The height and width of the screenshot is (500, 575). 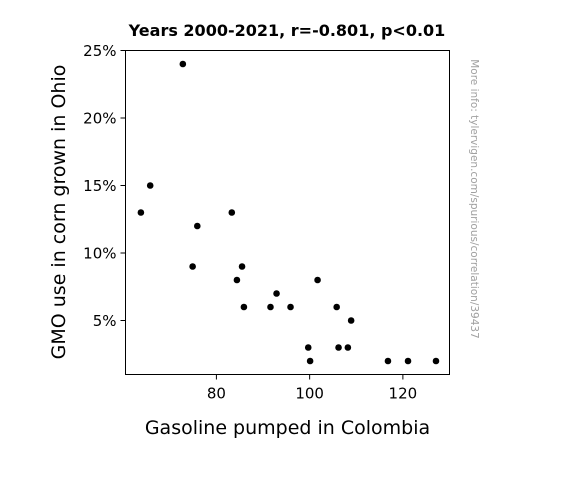 What do you see at coordinates (216, 394) in the screenshot?
I see `x-tick-label: 80` at bounding box center [216, 394].